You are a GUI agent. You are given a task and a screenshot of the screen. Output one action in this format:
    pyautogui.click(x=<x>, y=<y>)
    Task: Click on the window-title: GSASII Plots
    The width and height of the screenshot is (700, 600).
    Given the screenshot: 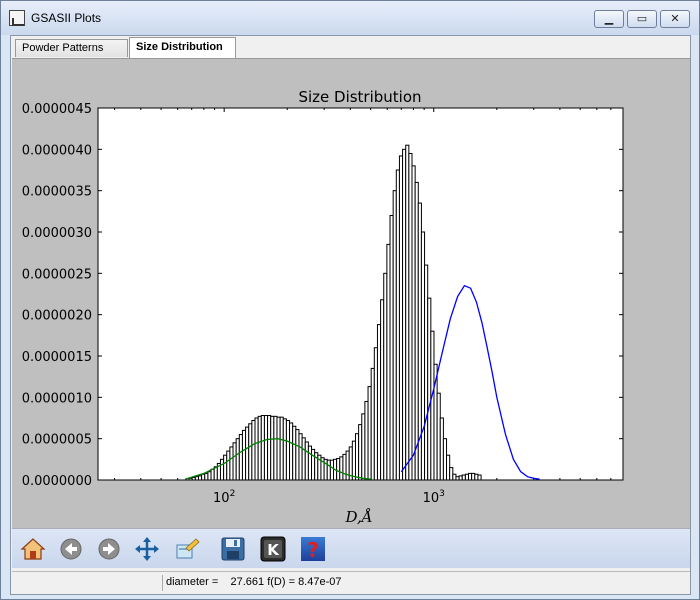 What is the action you would take?
    pyautogui.click(x=66, y=18)
    